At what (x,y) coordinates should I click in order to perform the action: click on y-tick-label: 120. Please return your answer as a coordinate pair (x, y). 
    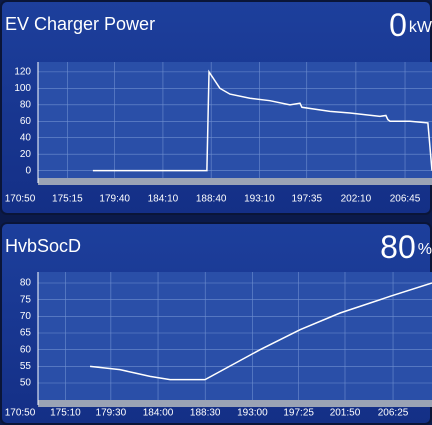
    Looking at the image, I should click on (22, 72).